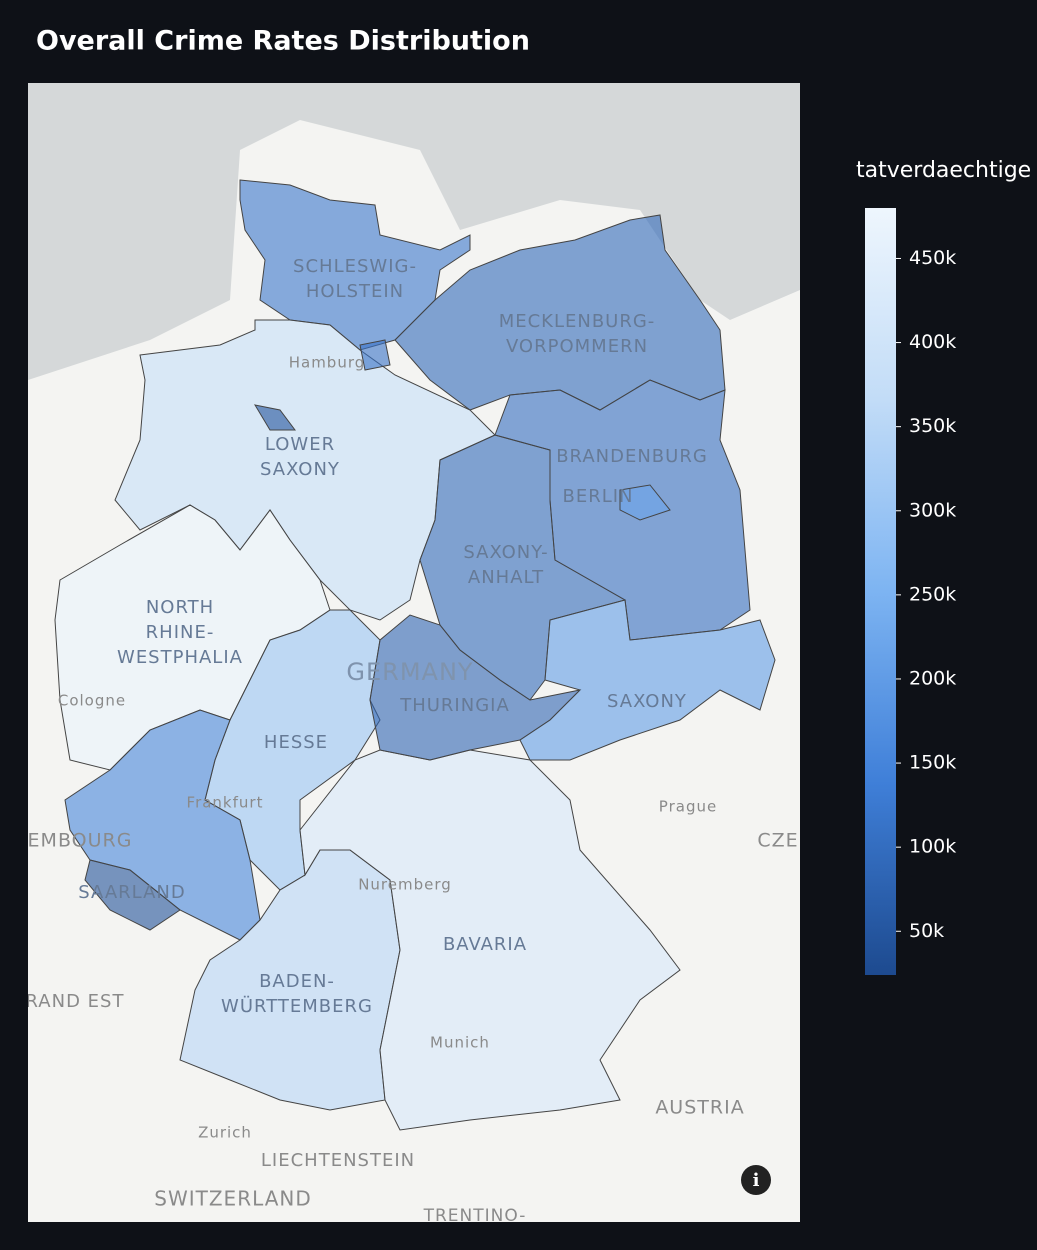  What do you see at coordinates (180, 657) in the screenshot?
I see `region-label: WESTPHALIA` at bounding box center [180, 657].